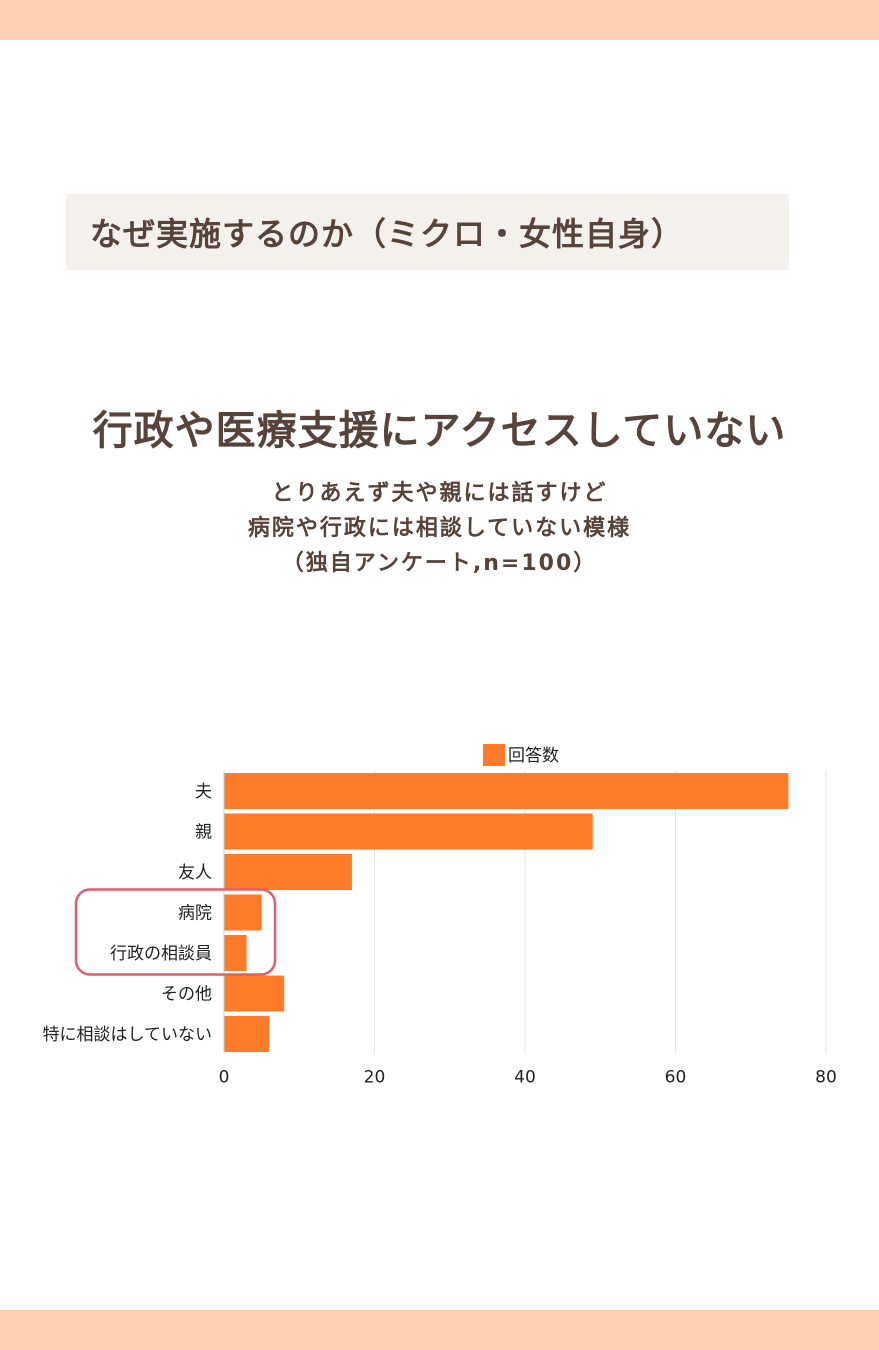 The width and height of the screenshot is (879, 1350). Describe the element at coordinates (375, 1078) in the screenshot. I see `x-tick-label-20: 20` at that location.